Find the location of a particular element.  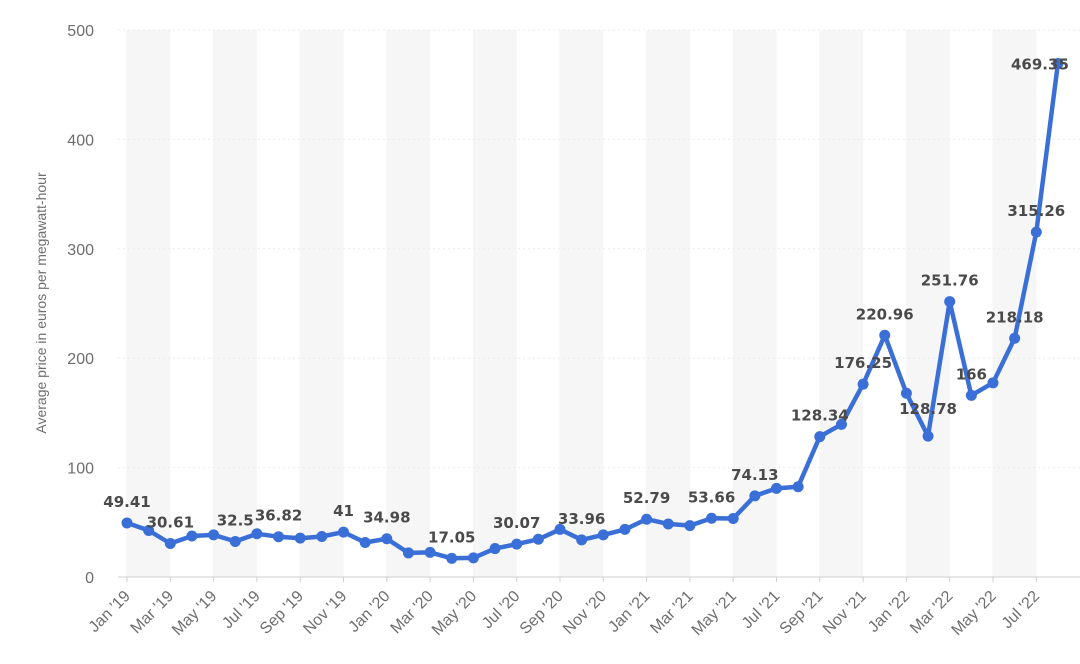

data-label: 166 is located at coordinates (971, 374).